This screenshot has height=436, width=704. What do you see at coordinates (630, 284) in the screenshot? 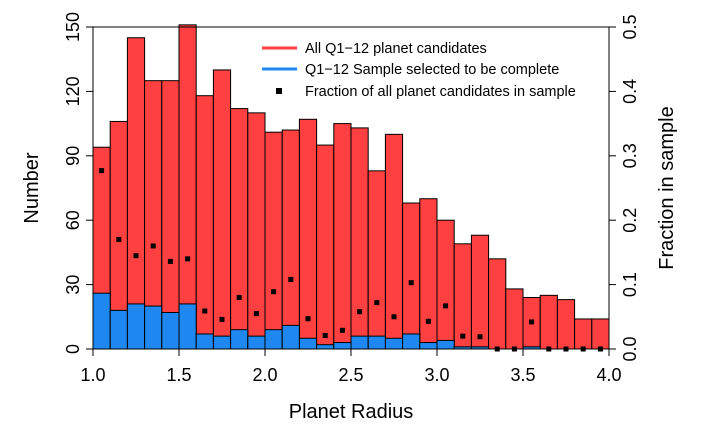
I see `y-tick-label-right: 0.1` at bounding box center [630, 284].